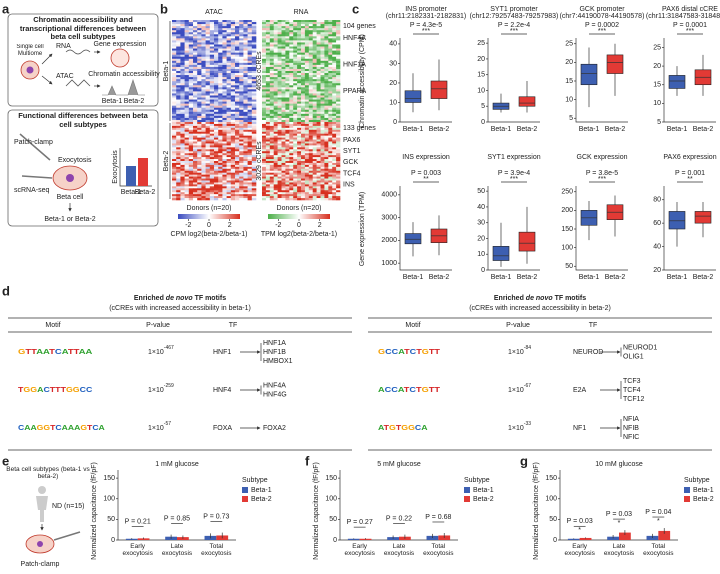 This screenshot has height=574, width=720. Describe the element at coordinates (514, 16) in the screenshot. I see `chart-subtitle: (chr12:79257483-79257983)` at that location.